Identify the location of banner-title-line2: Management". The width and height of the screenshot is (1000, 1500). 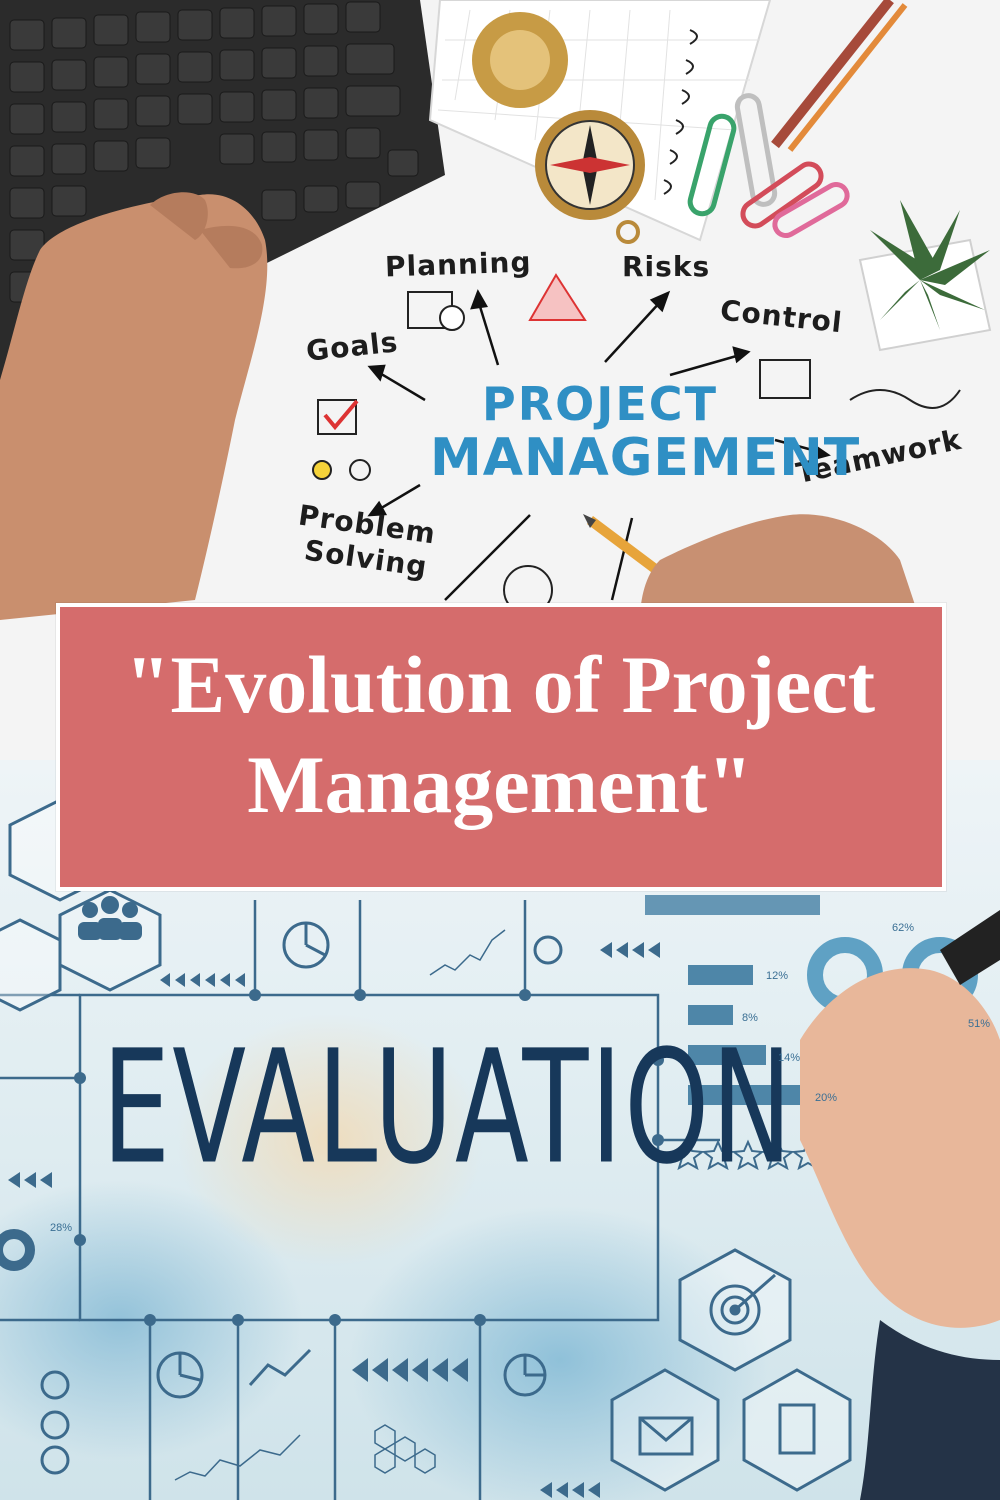
(500, 784).